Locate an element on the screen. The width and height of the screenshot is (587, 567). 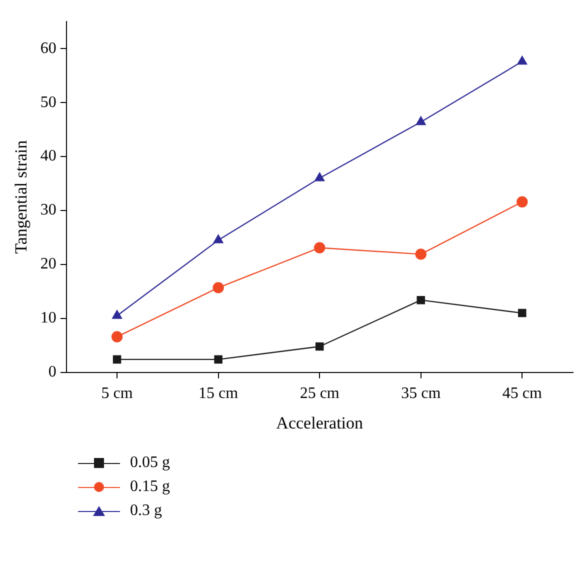
y-tick-label: 40 is located at coordinates (48, 156).